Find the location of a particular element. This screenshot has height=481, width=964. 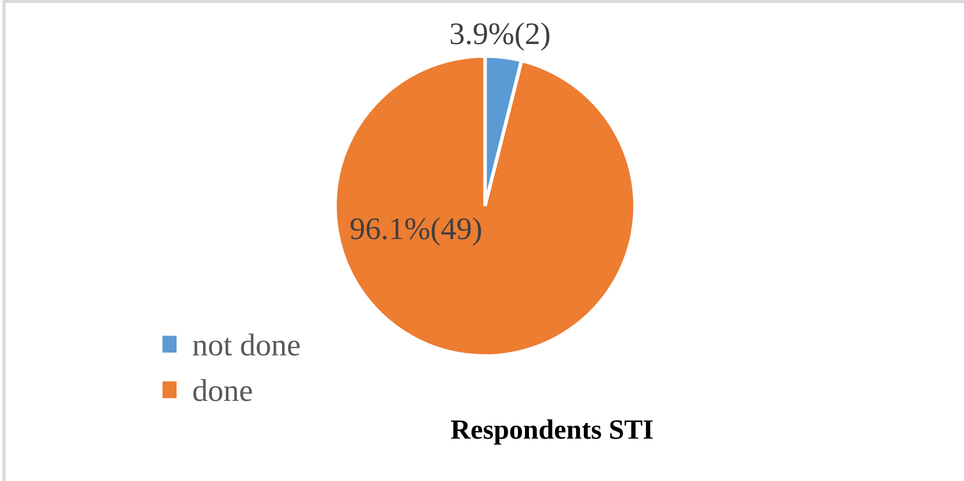

text: Respondents STI is located at coordinates (551, 432).